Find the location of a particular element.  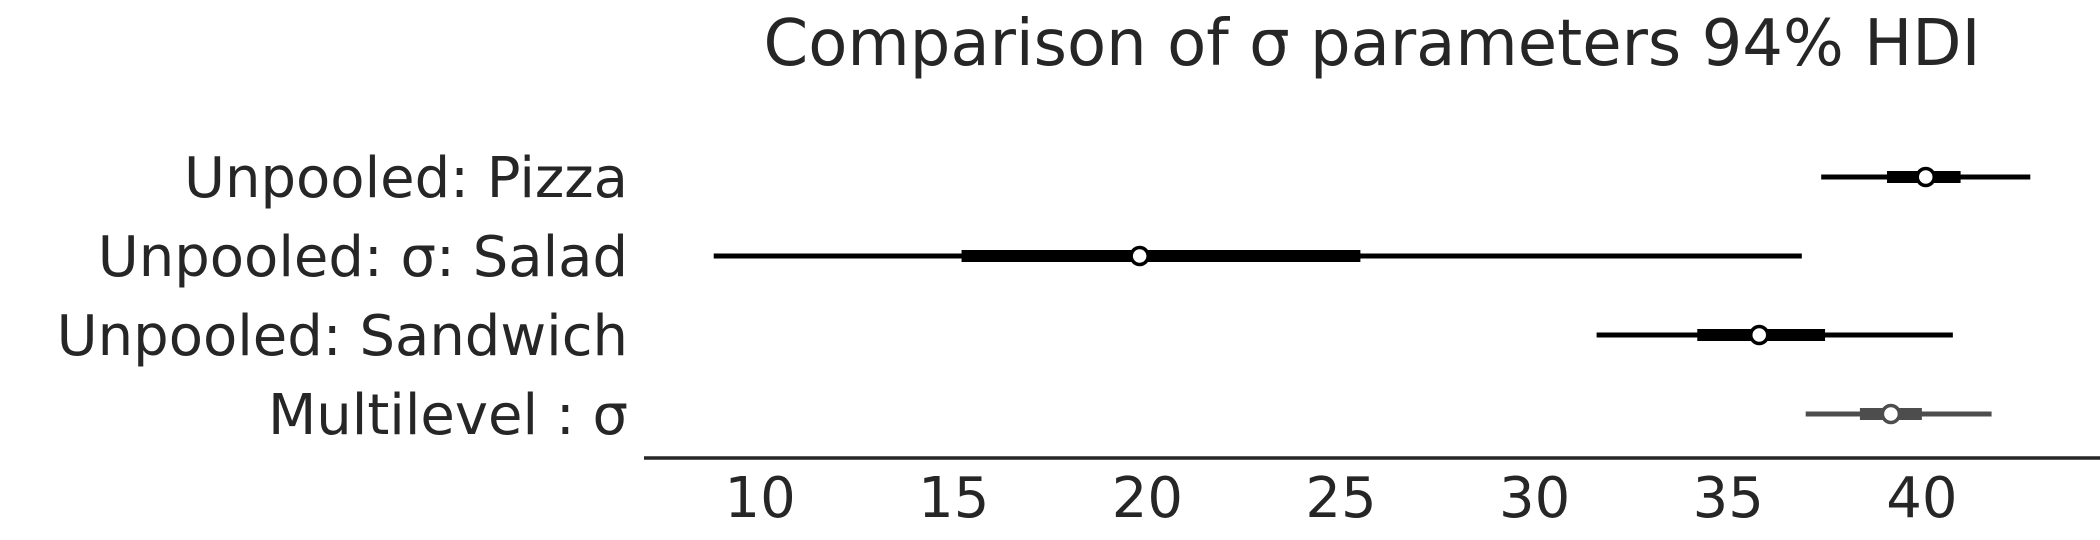

x-tick-label: 30 is located at coordinates (1534, 498).